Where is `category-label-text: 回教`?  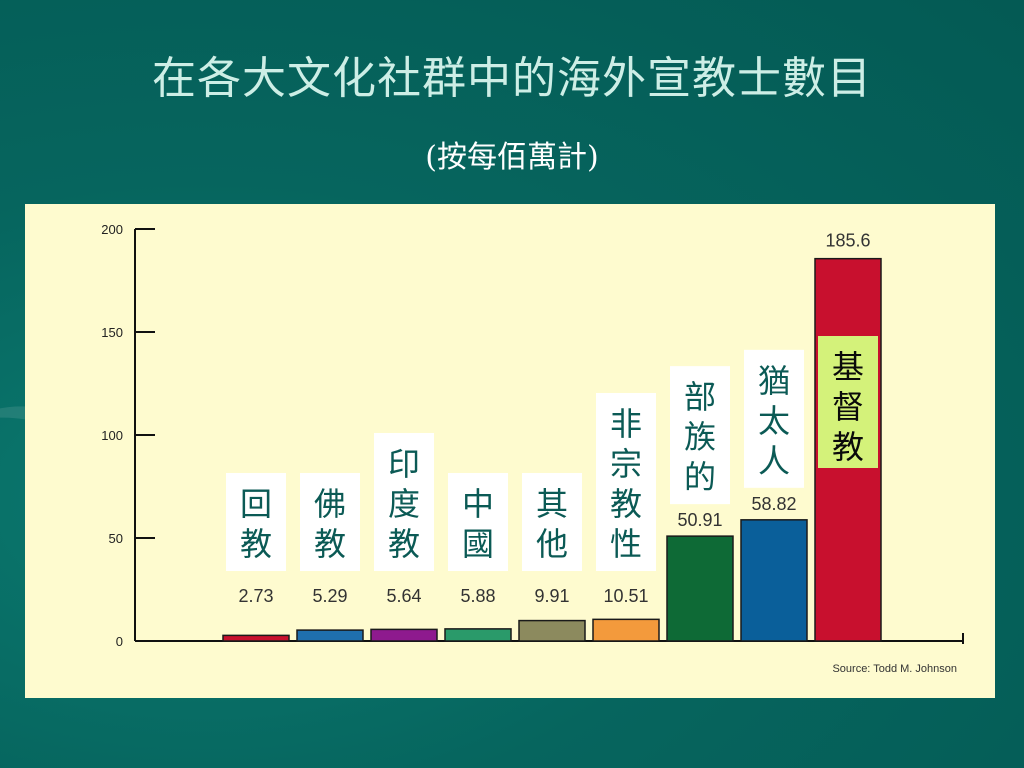
category-label-text: 回教 is located at coordinates (256, 524).